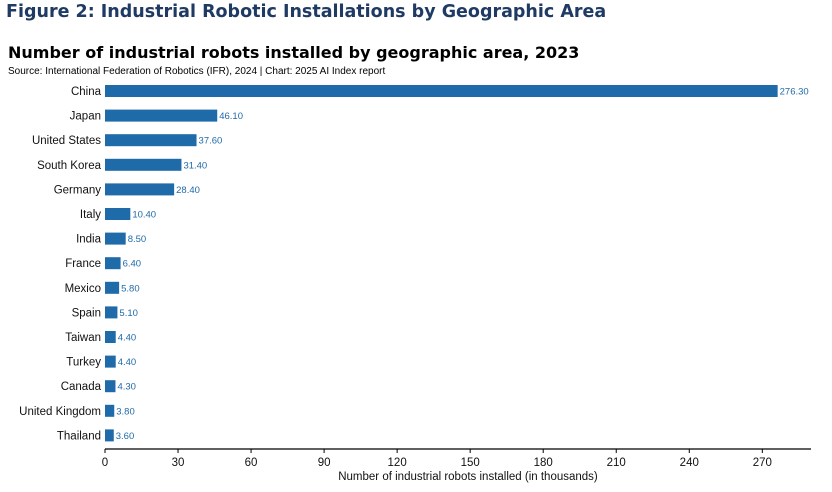 The height and width of the screenshot is (492, 832). What do you see at coordinates (125, 411) in the screenshot?
I see `value-label: 3.80` at bounding box center [125, 411].